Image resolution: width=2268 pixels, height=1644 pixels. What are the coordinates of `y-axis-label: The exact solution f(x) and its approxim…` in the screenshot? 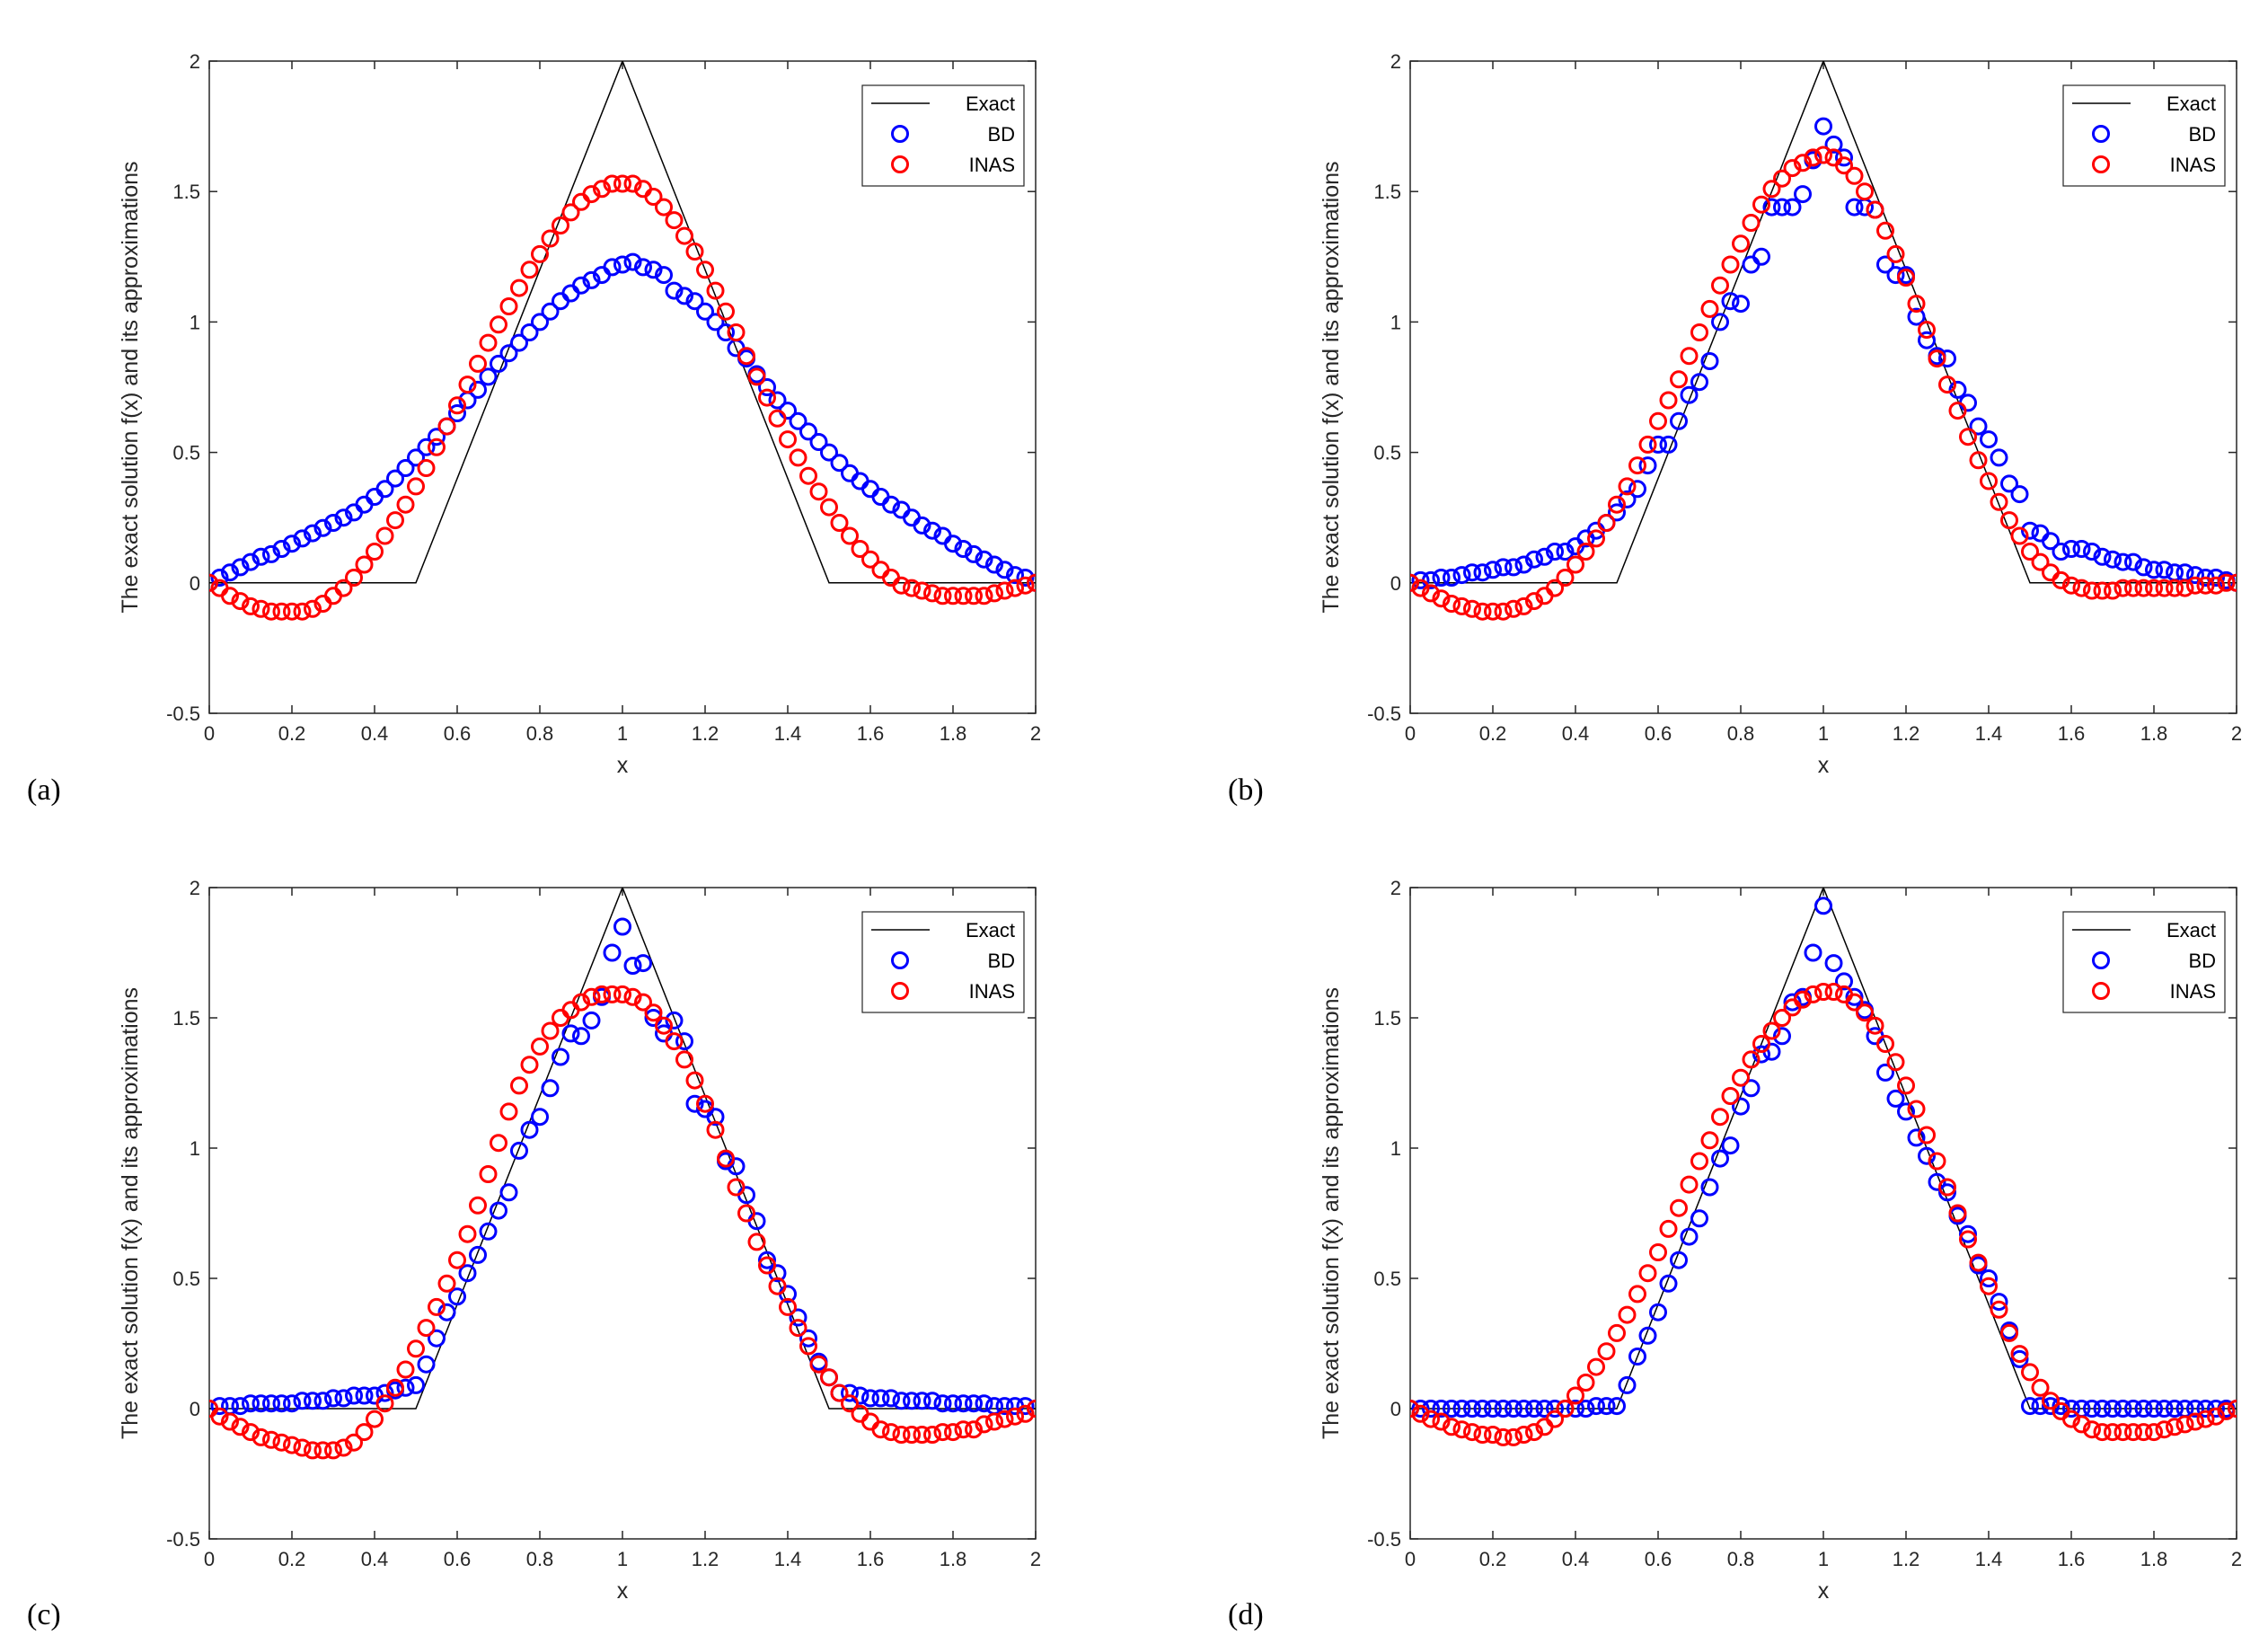 It's located at (131, 387).